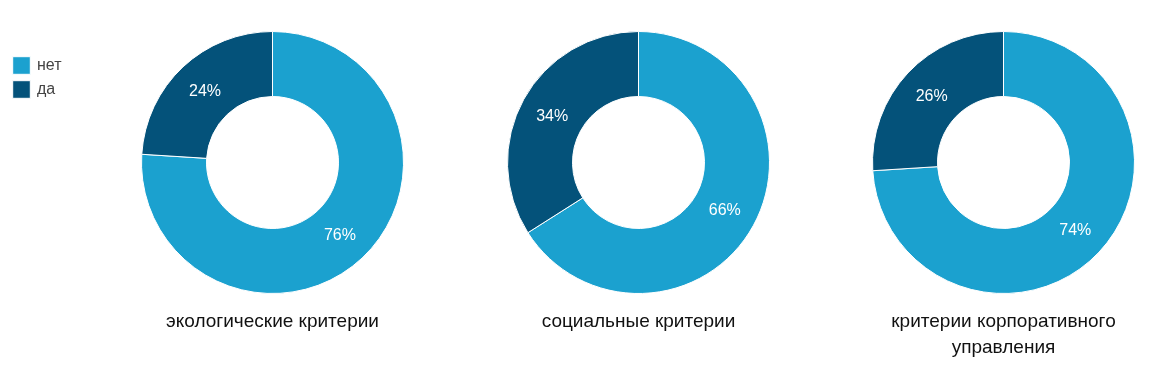 The image size is (1163, 367). Describe the element at coordinates (339, 234) in the screenshot. I see `data-label: 76%` at that location.